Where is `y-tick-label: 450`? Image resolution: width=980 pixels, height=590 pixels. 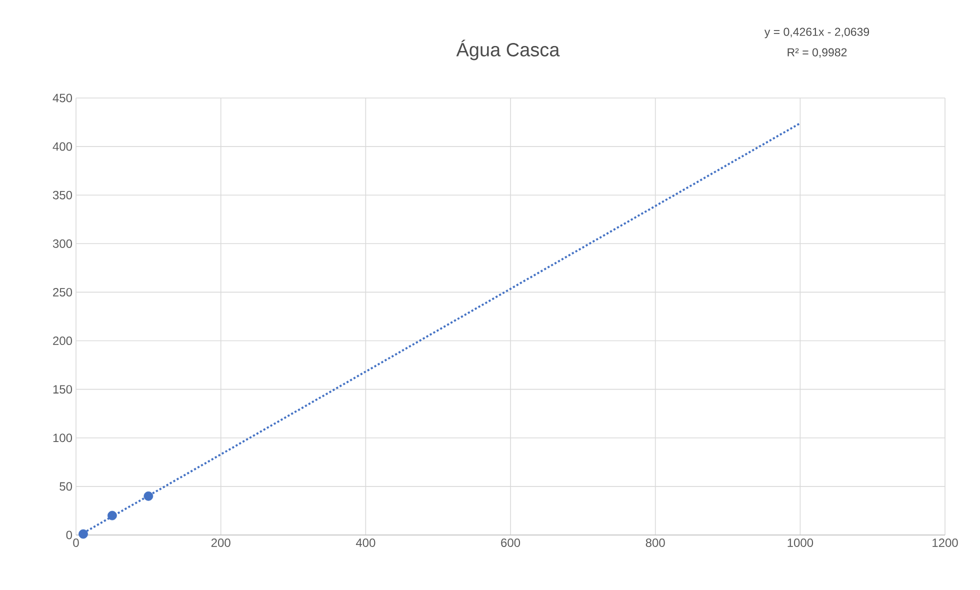 y-tick-label: 450 is located at coordinates (62, 98).